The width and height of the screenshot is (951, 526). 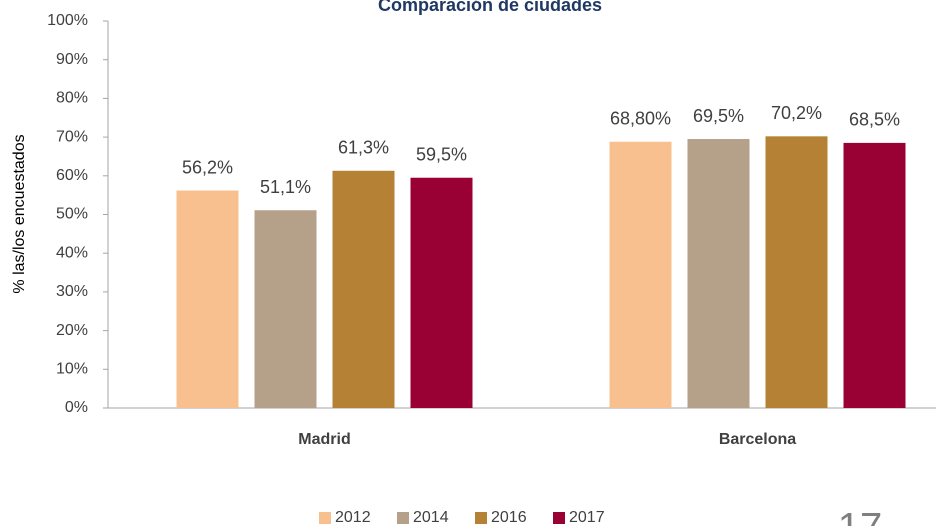 I want to click on y-tick-label: 0%, so click(x=76, y=407).